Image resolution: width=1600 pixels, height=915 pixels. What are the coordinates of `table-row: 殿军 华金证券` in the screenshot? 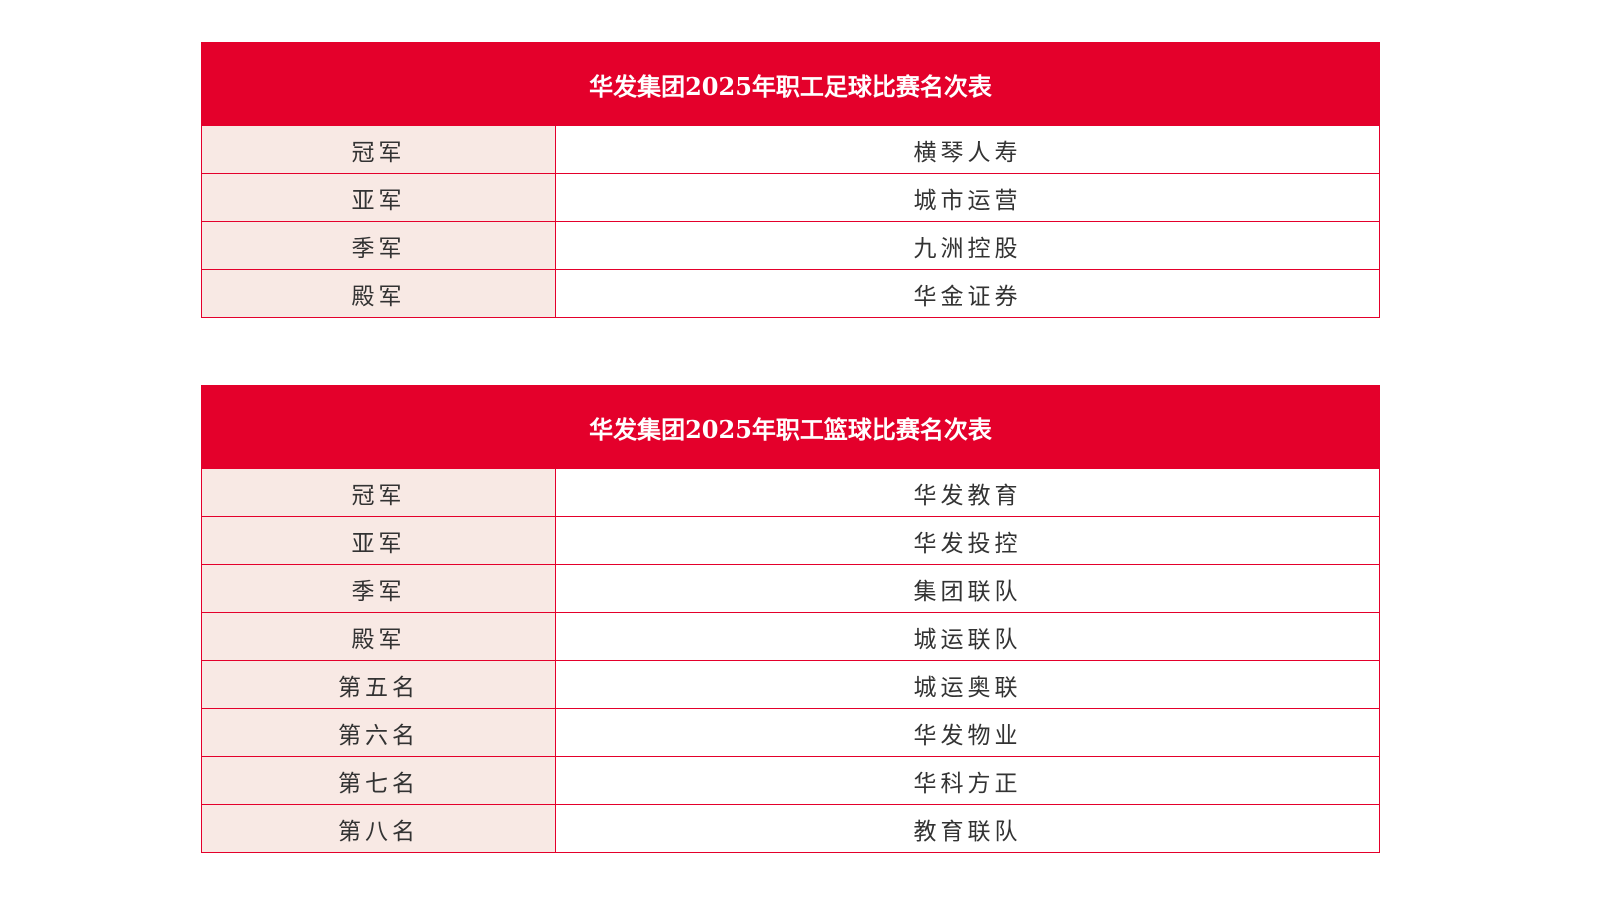 It's located at (790, 293).